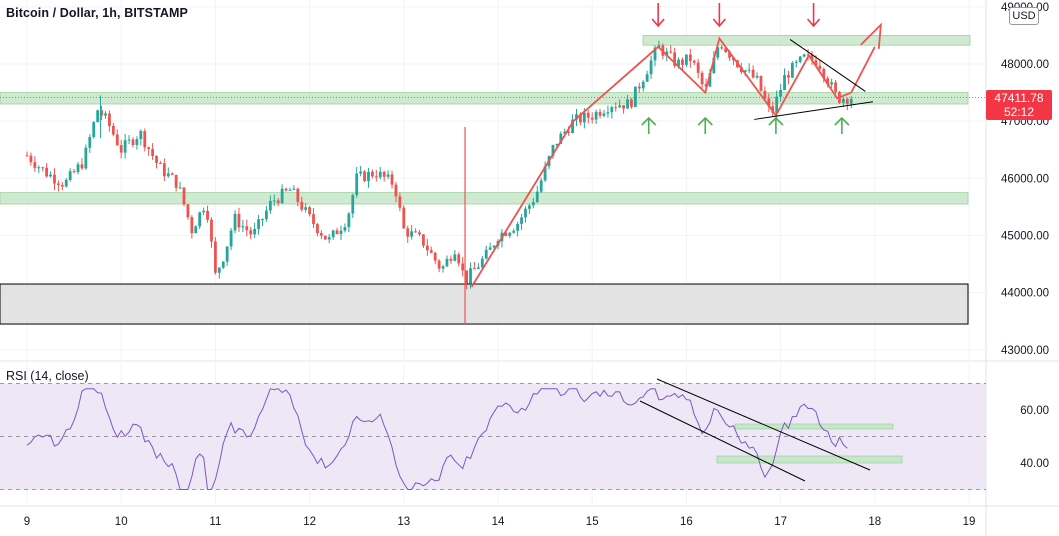  I want to click on rsi-tick-label: 40.00, so click(1034, 464).